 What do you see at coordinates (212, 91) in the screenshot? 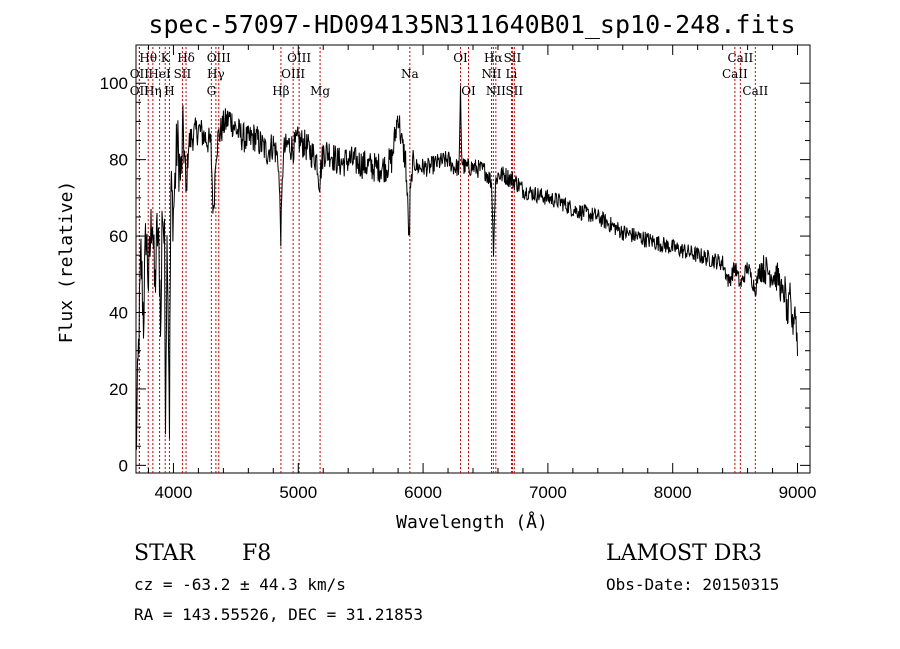
I see `spectral-line-label: G` at bounding box center [212, 91].